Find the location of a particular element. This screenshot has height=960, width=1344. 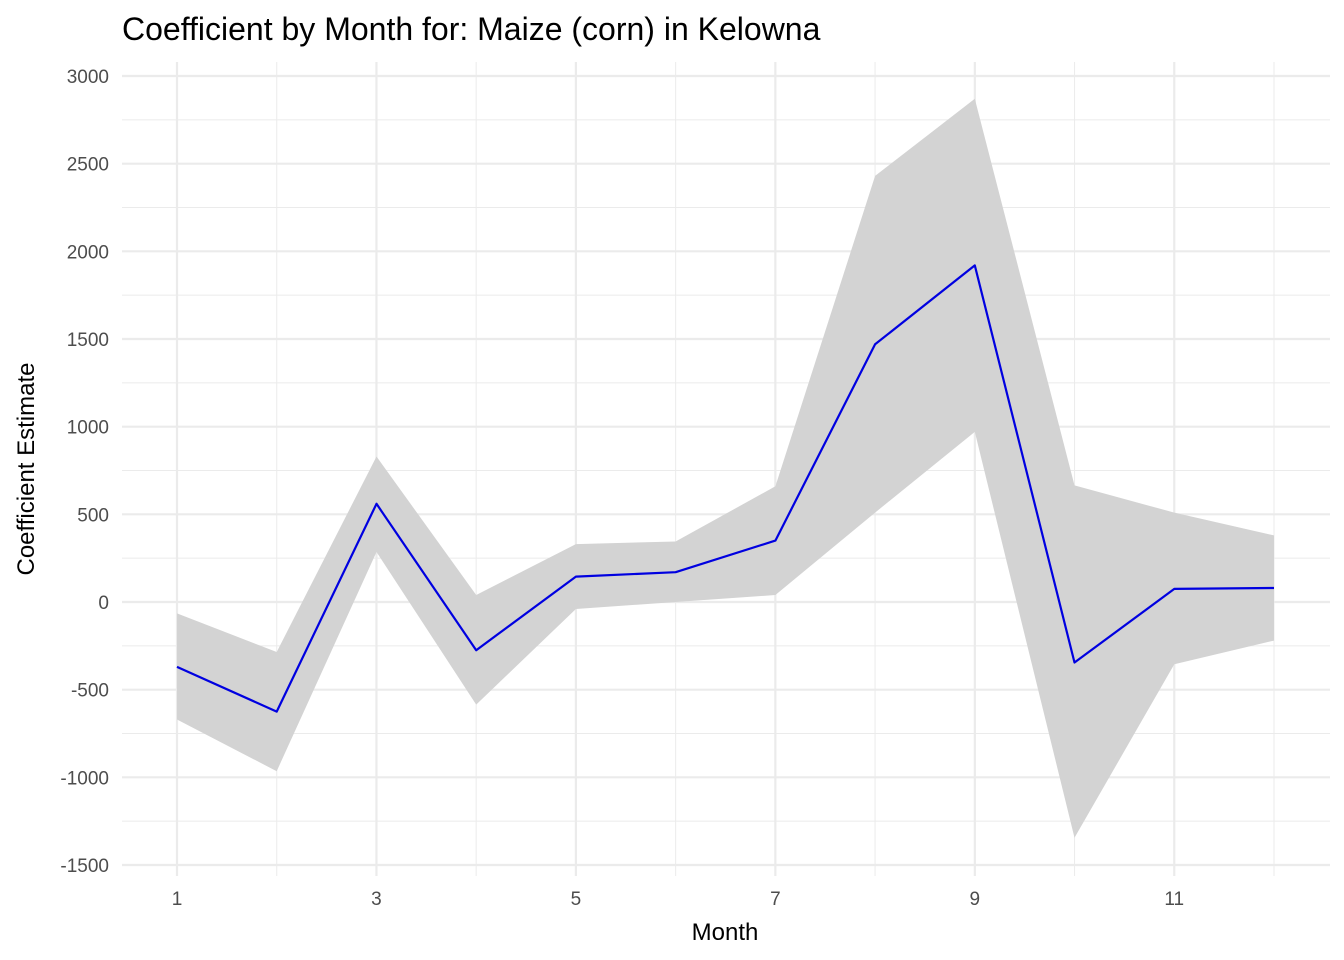

y-tick-label: -1000 is located at coordinates (84, 778).